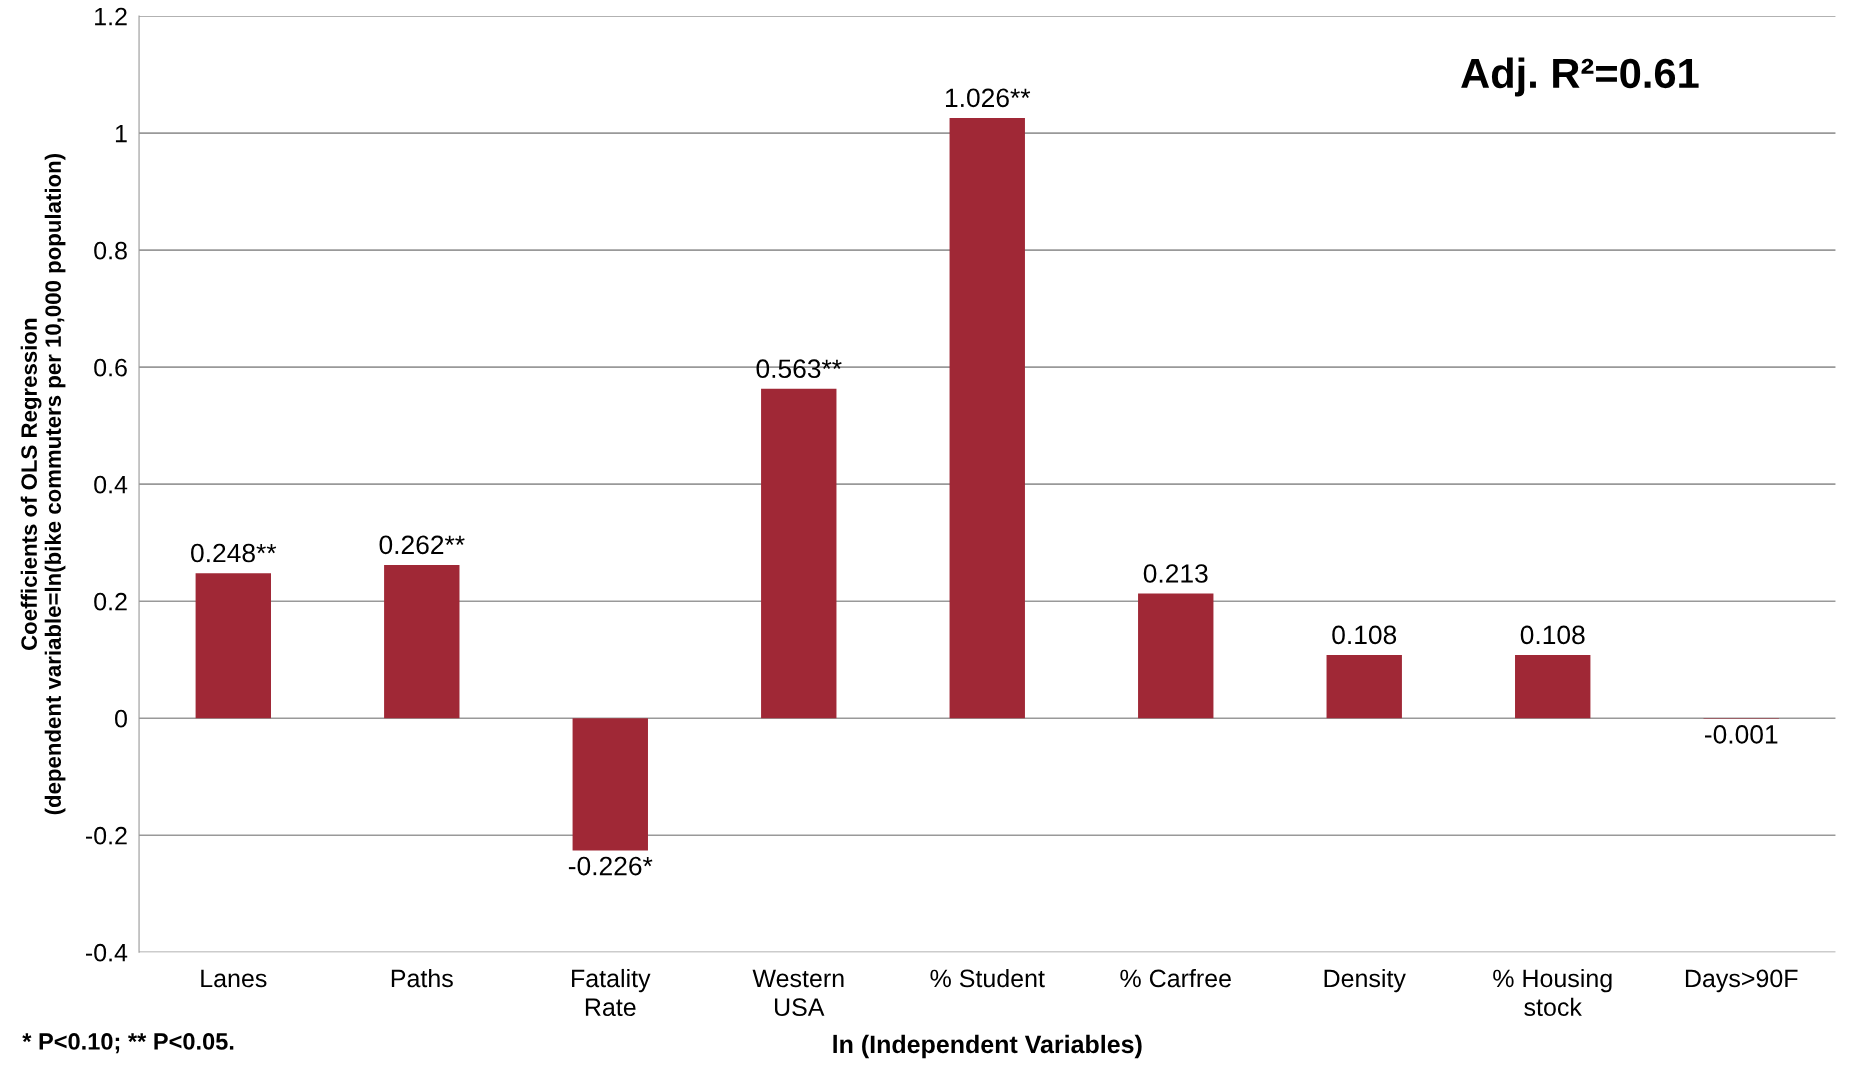 The width and height of the screenshot is (1854, 1076). I want to click on y-tick-label: 0.8, so click(110, 250).